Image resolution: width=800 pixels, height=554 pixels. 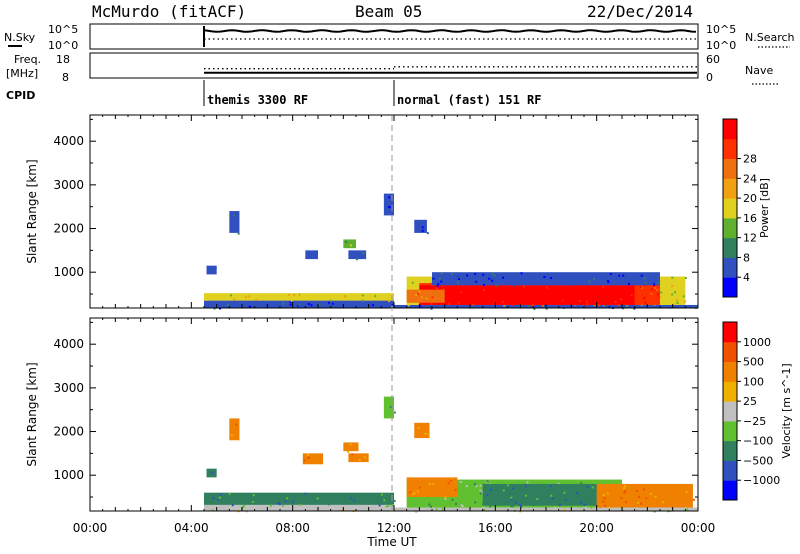 What do you see at coordinates (450, 31) in the screenshot?
I see `nsky-line` at bounding box center [450, 31].